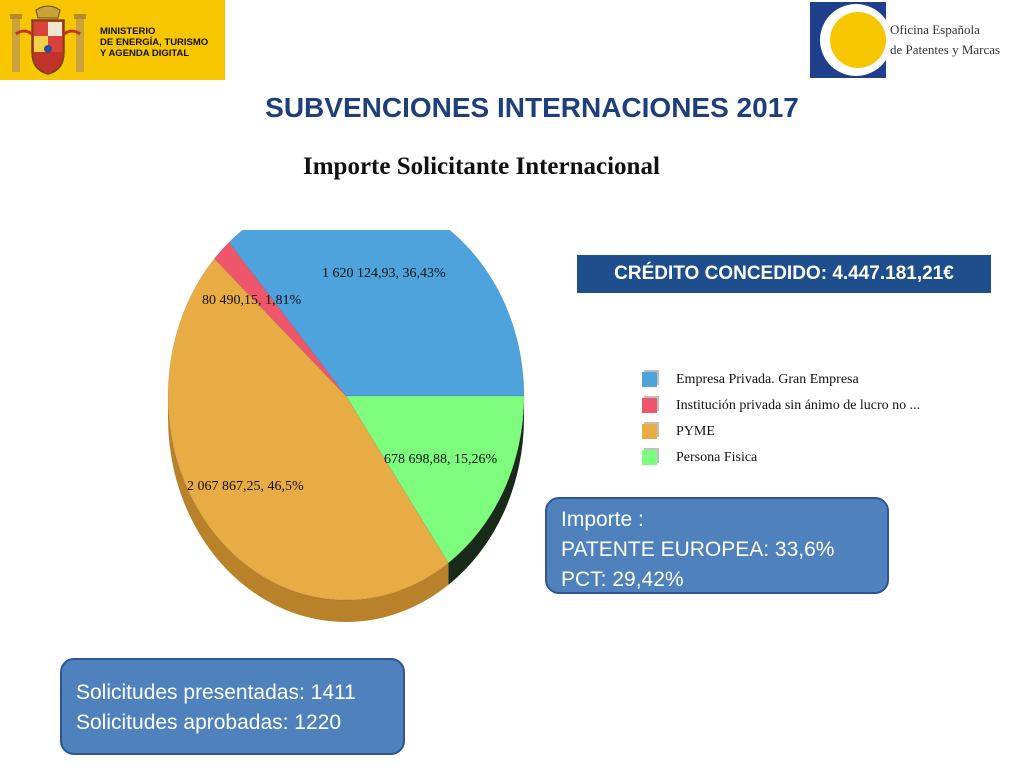  I want to click on oepm-line: de Patentes y Marcas, so click(945, 49).